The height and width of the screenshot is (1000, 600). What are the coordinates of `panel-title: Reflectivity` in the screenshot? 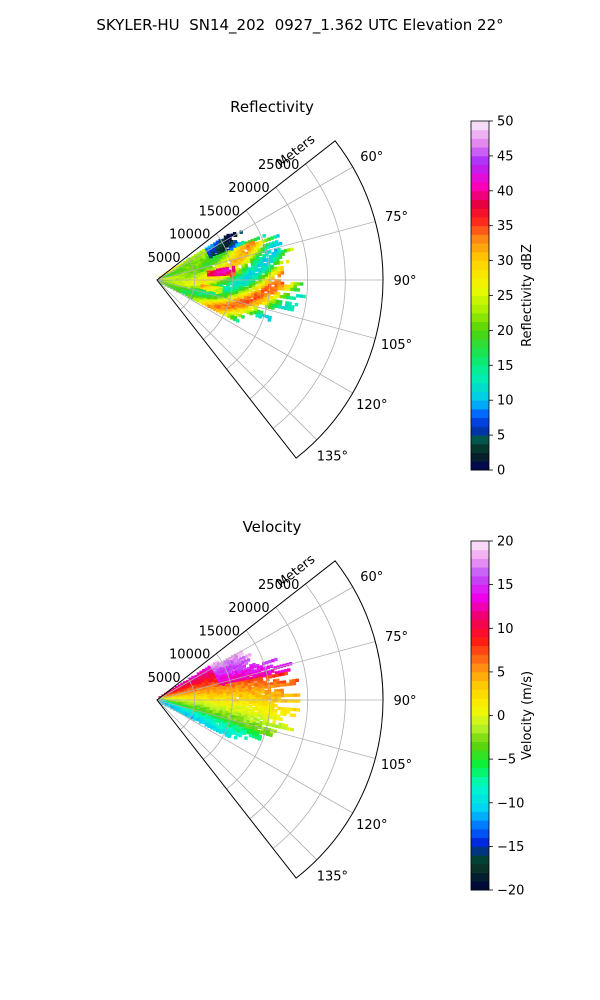 It's located at (272, 107).